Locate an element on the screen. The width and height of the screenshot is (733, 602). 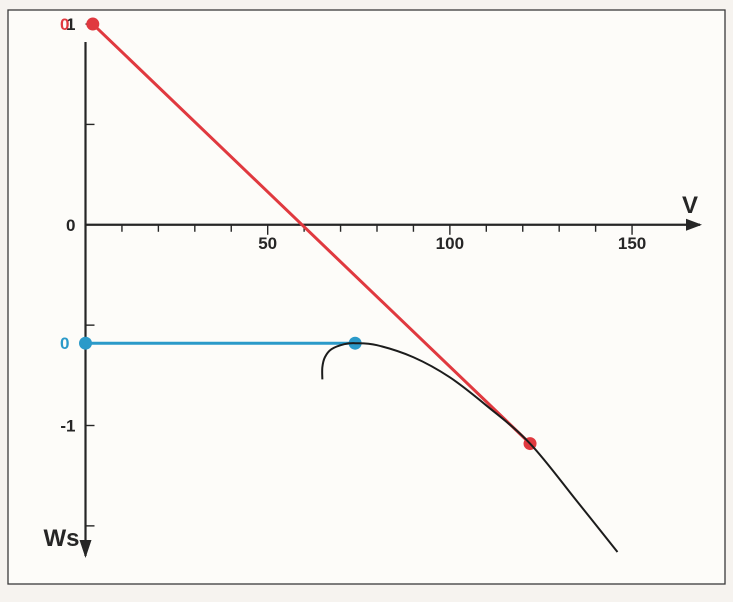
y-axis-title: Ws is located at coordinates (62, 538).